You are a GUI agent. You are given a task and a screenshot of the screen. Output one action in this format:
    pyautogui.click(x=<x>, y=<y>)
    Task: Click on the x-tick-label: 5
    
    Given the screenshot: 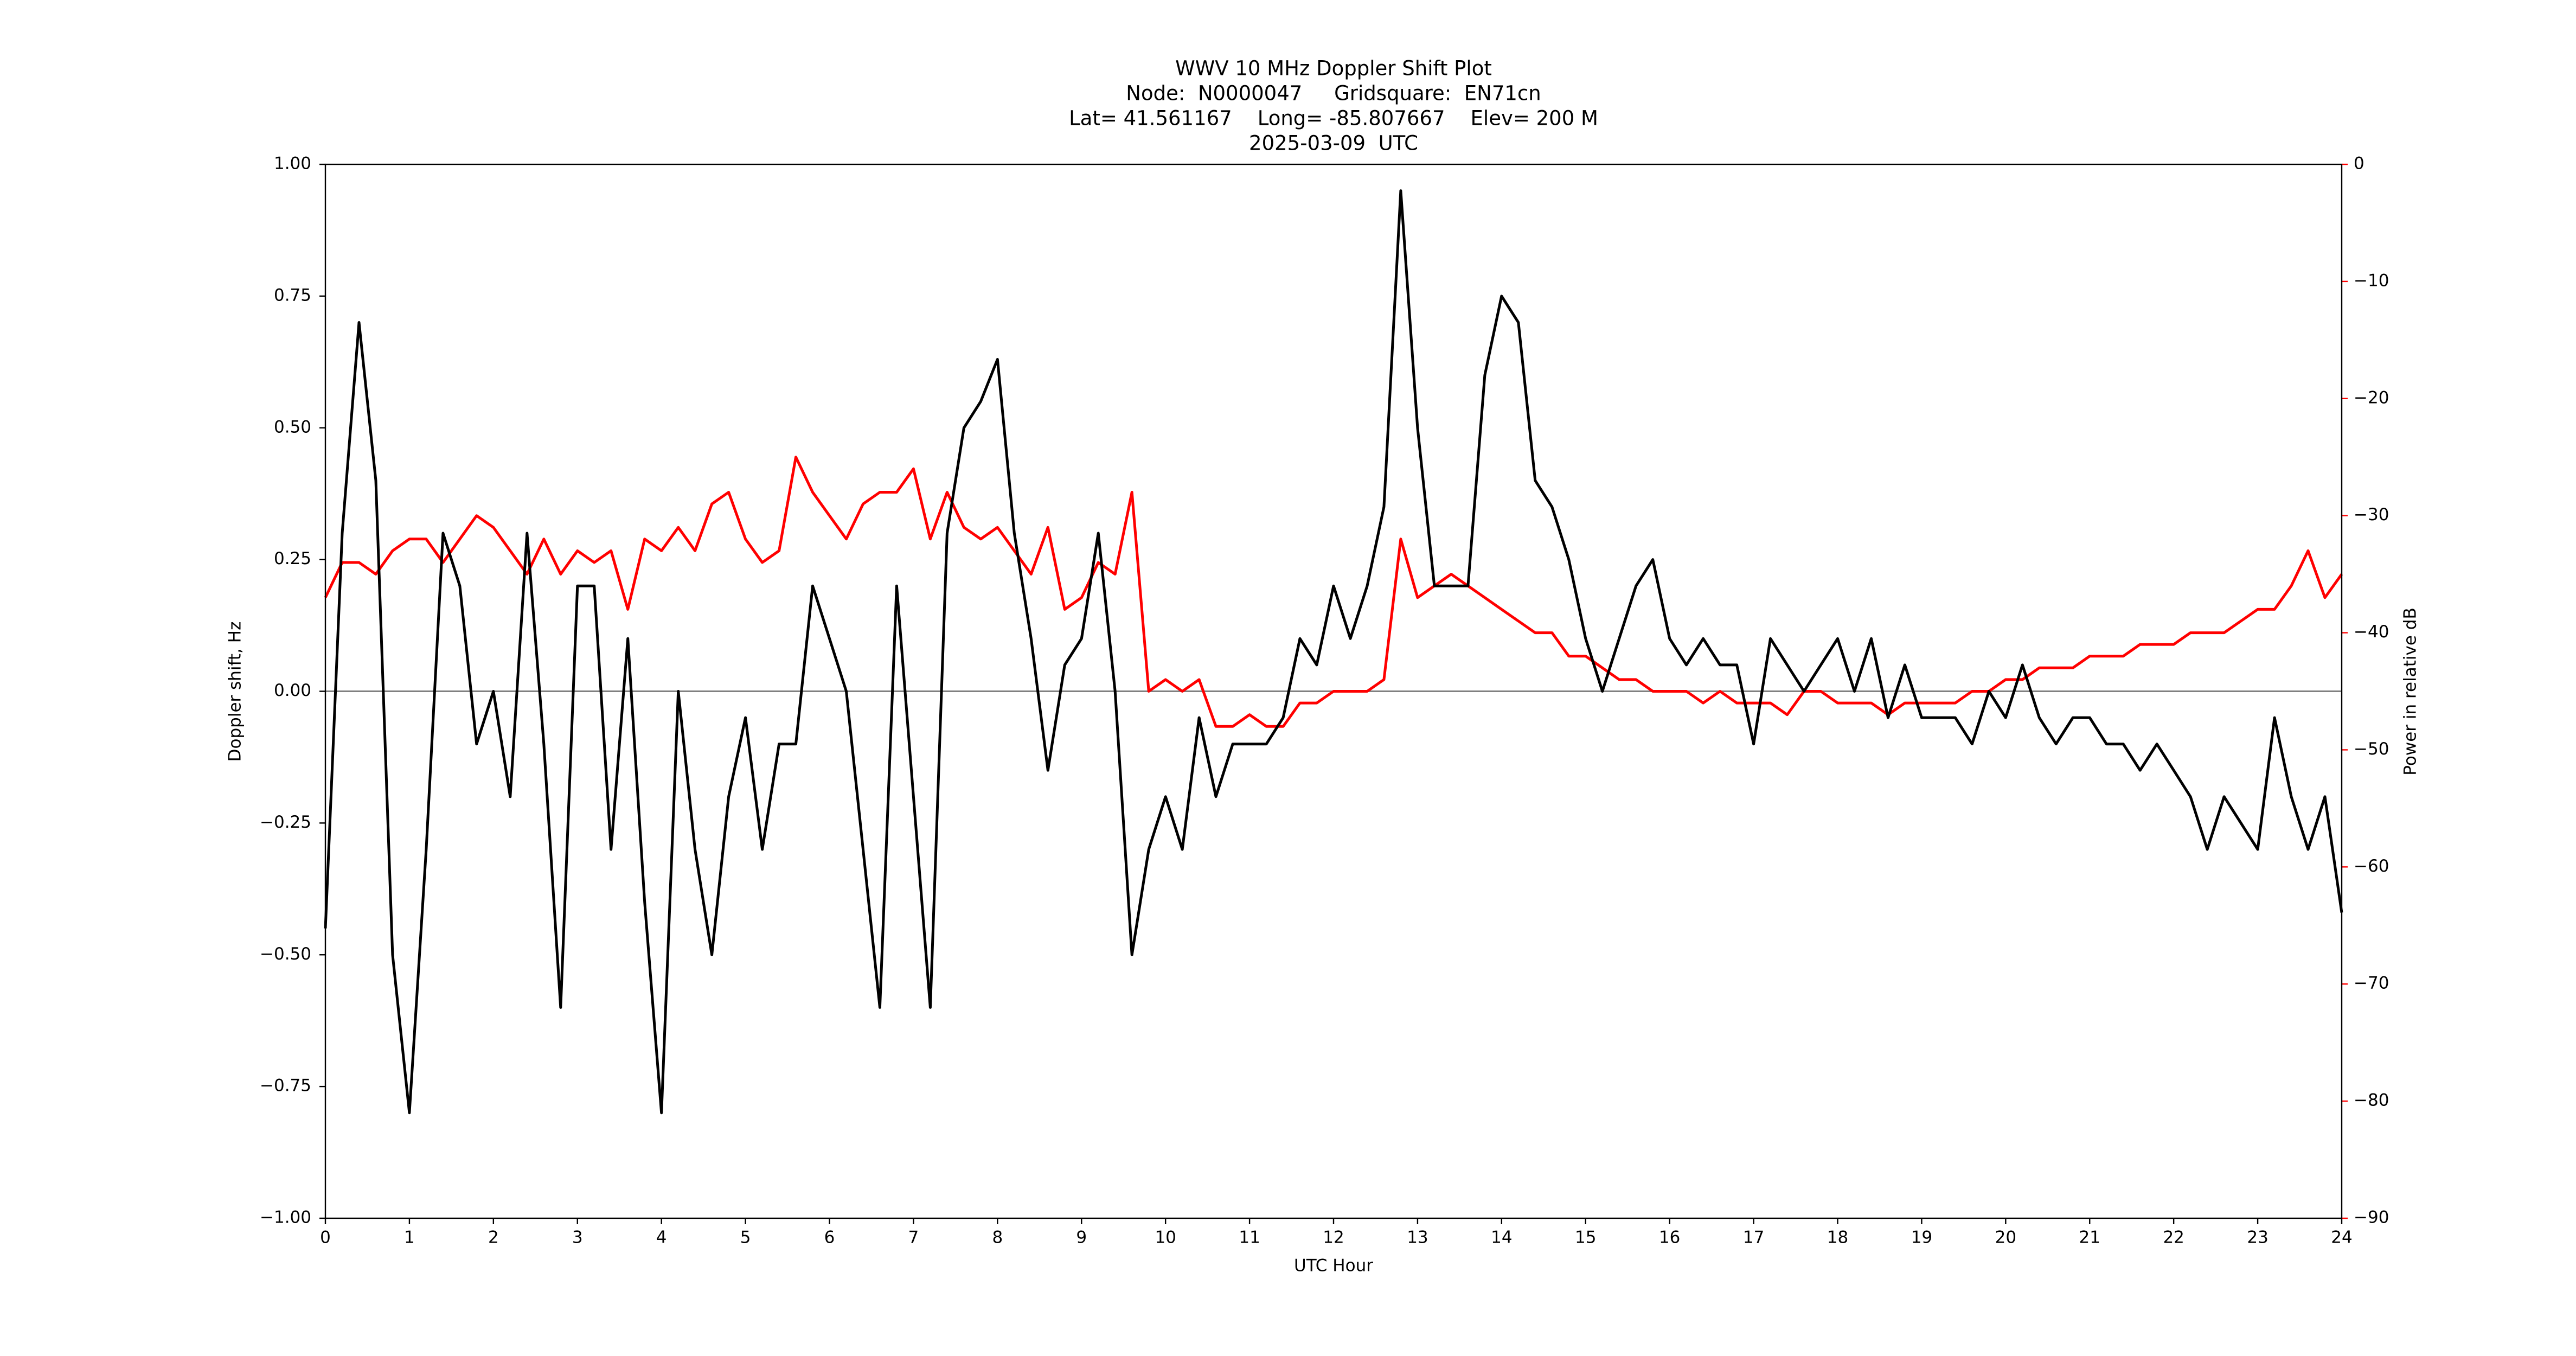 What is the action you would take?
    pyautogui.click(x=745, y=1238)
    